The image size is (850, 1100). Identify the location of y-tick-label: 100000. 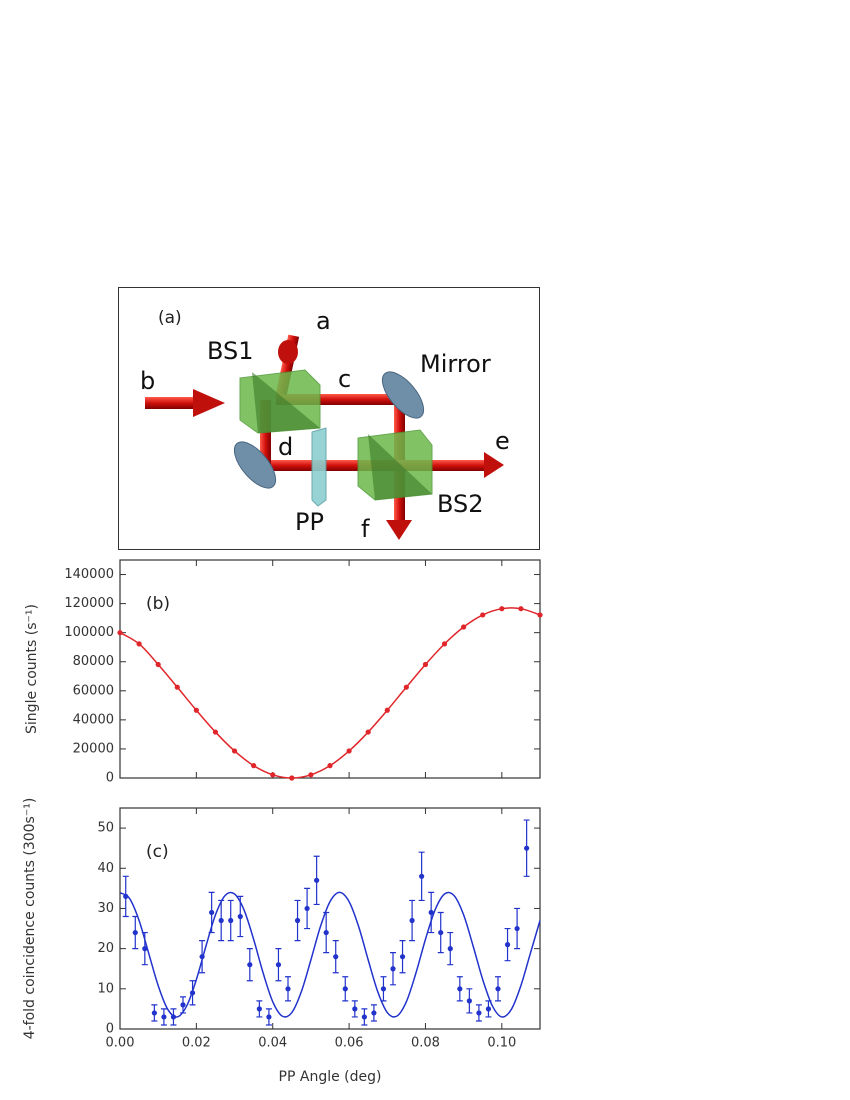
(89, 632).